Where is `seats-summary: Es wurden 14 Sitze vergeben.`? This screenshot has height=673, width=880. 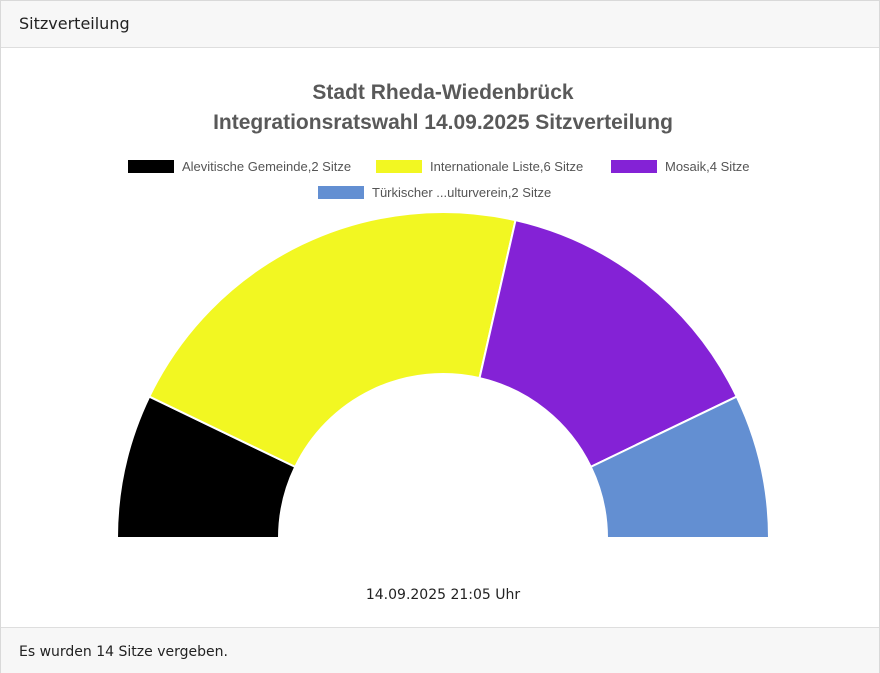
seats-summary: Es wurden 14 Sitze vergeben. is located at coordinates (123, 652).